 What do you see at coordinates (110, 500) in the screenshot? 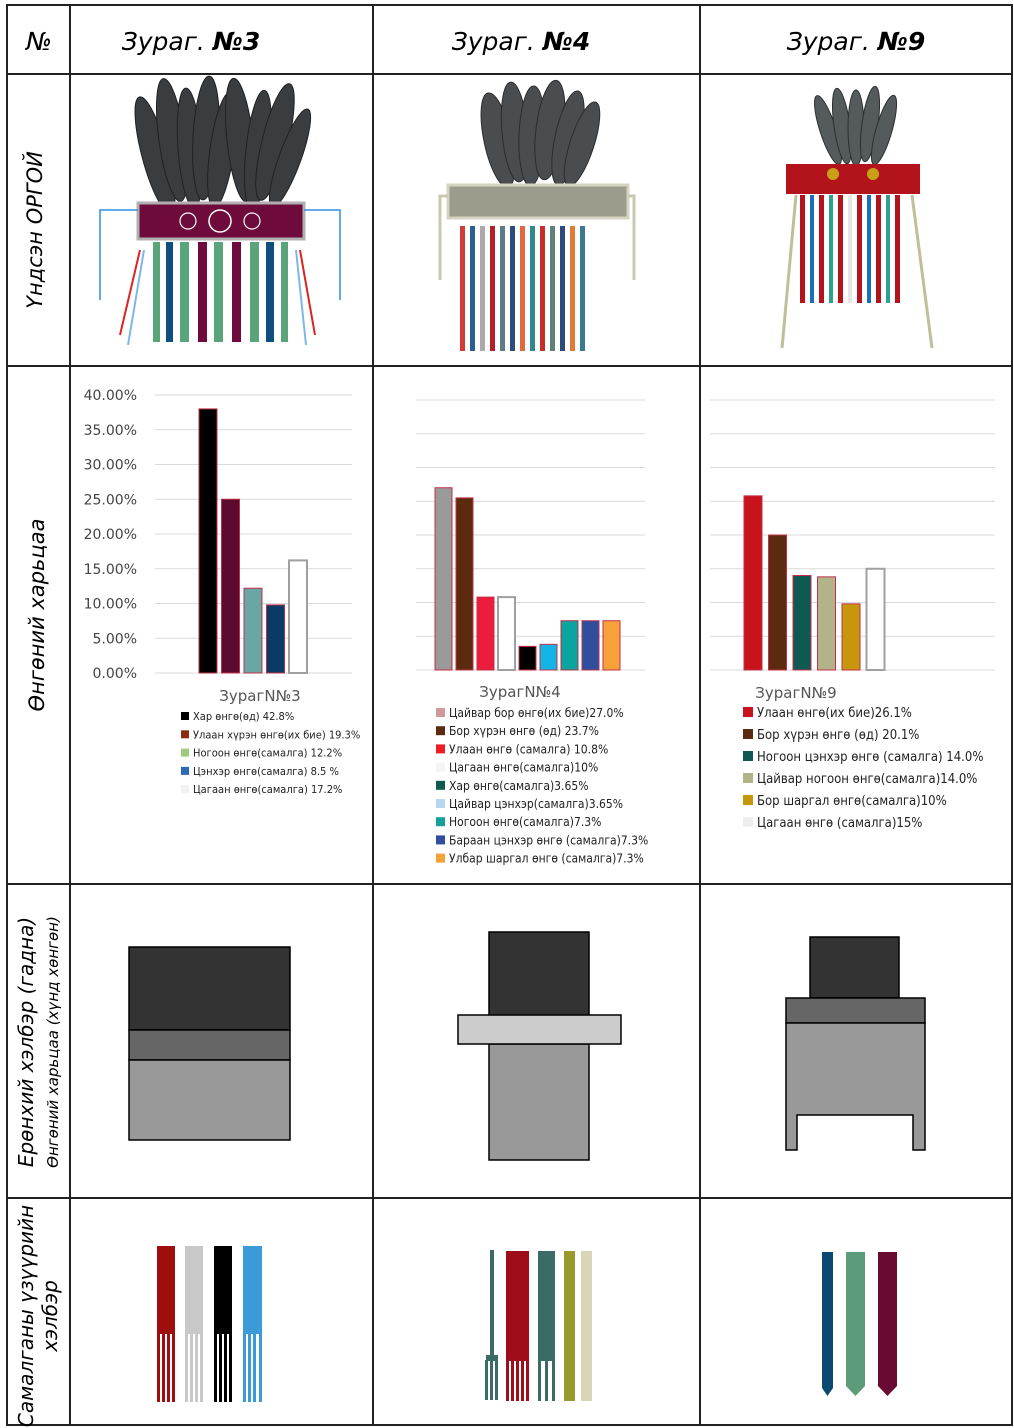
I see `y-tick-label: 25.00%` at bounding box center [110, 500].